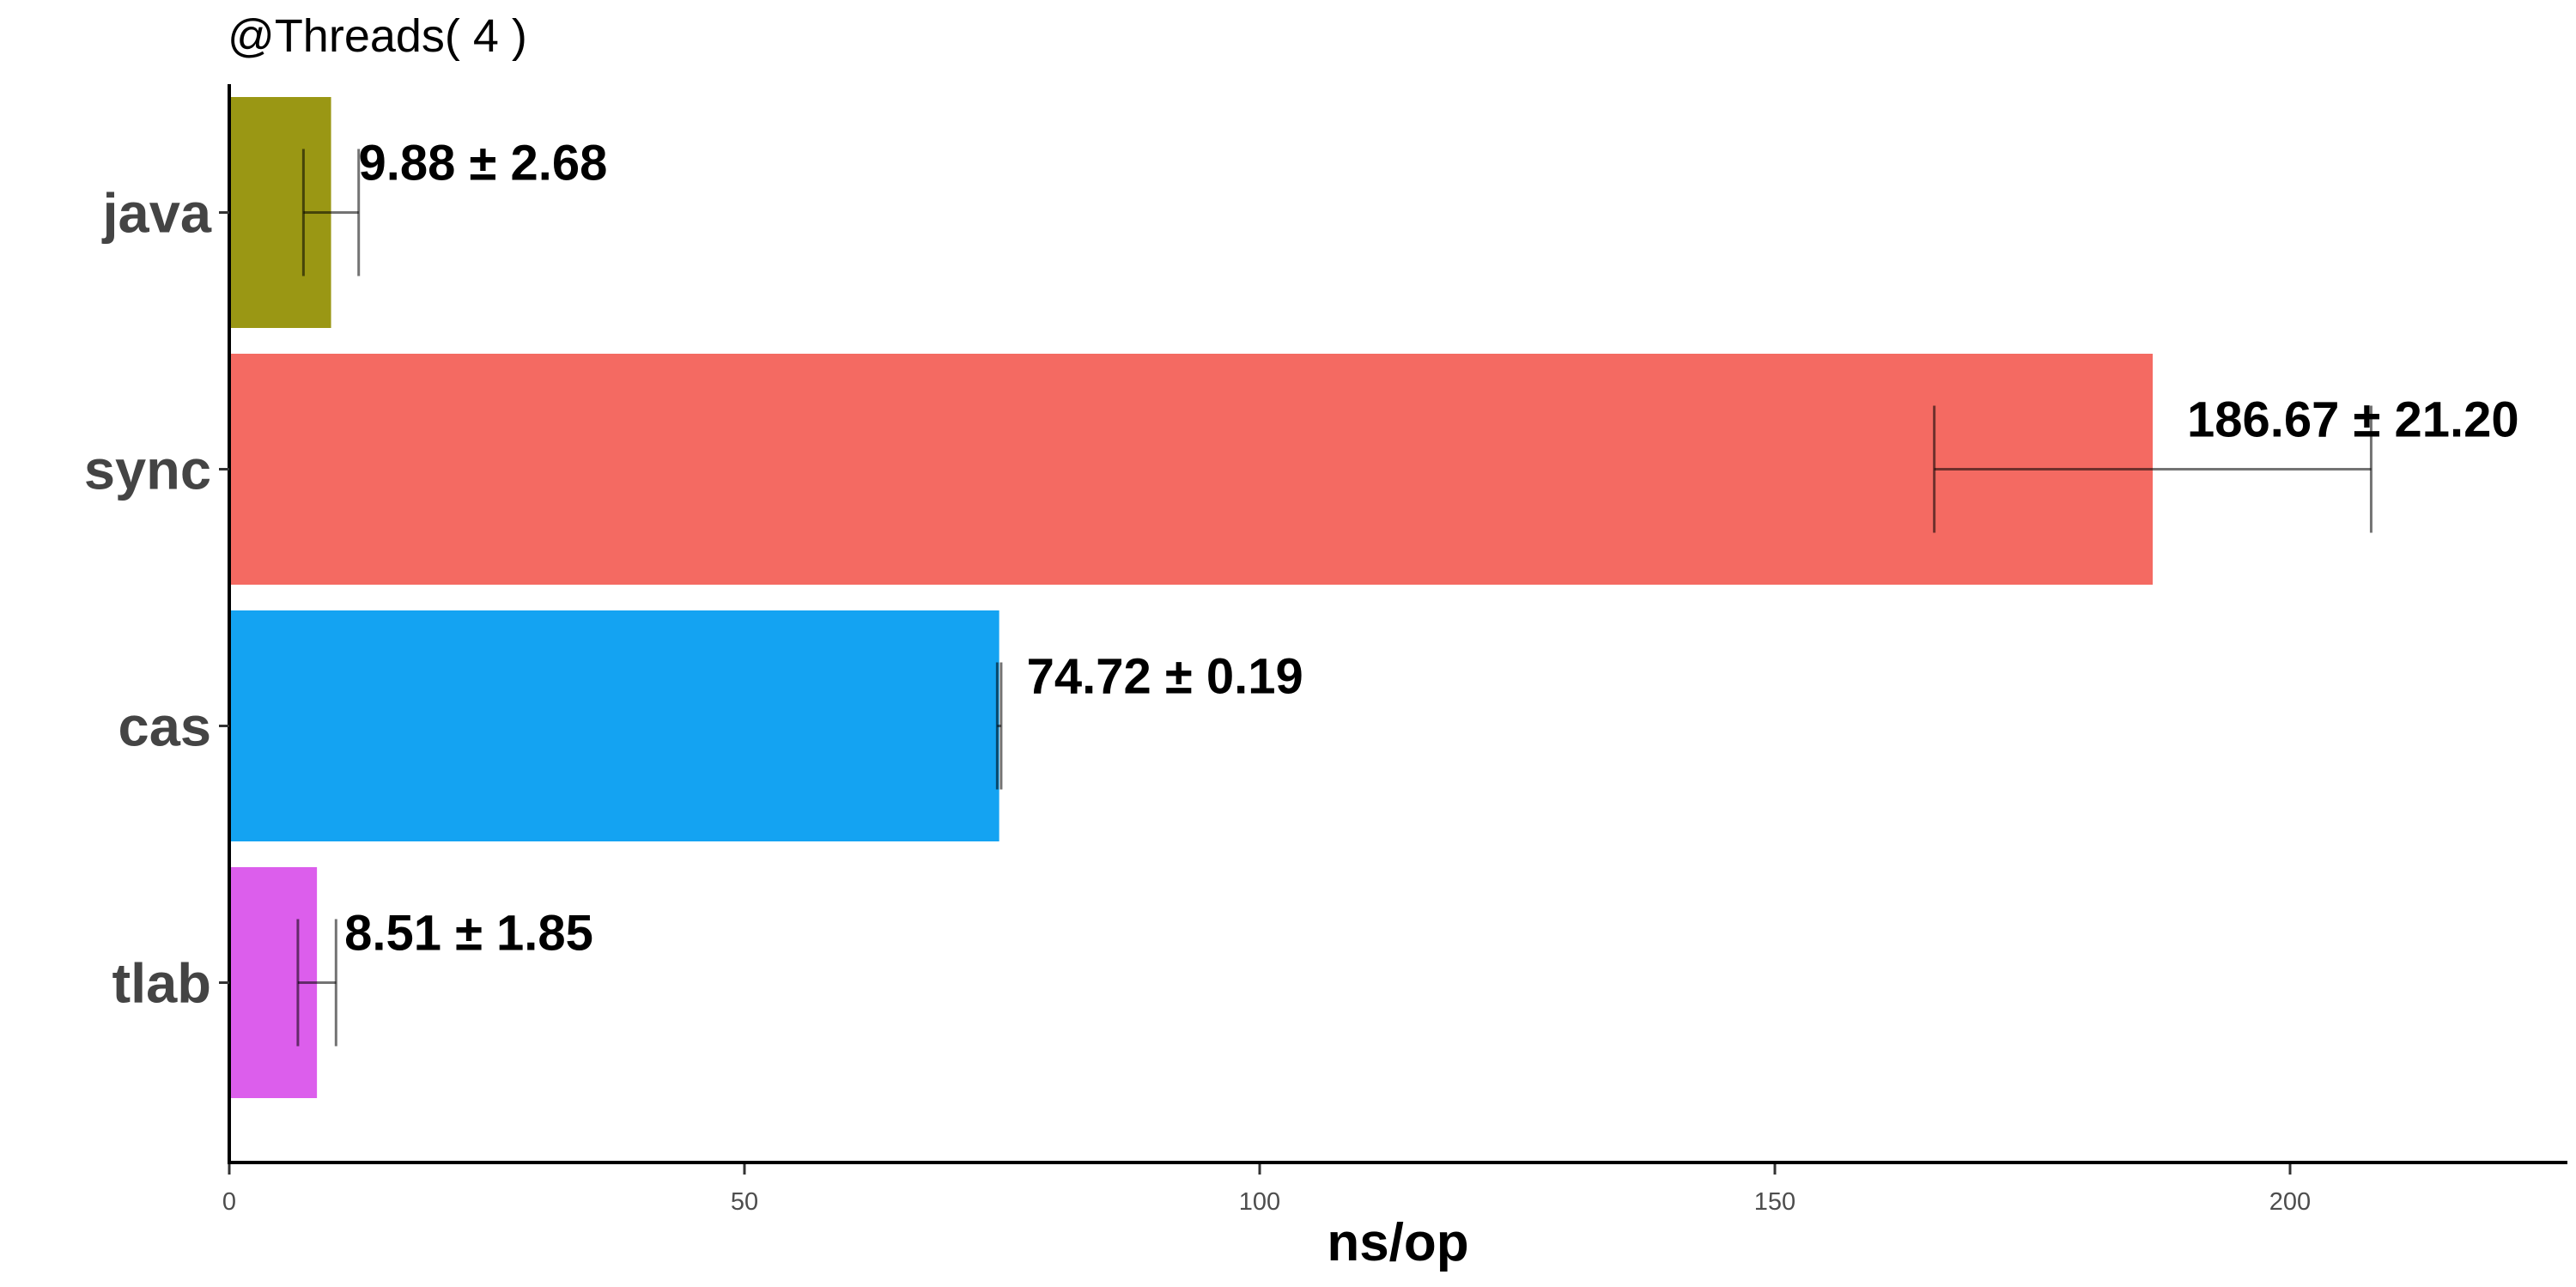  Describe the element at coordinates (148, 470) in the screenshot. I see `category-label-sync: sync` at that location.